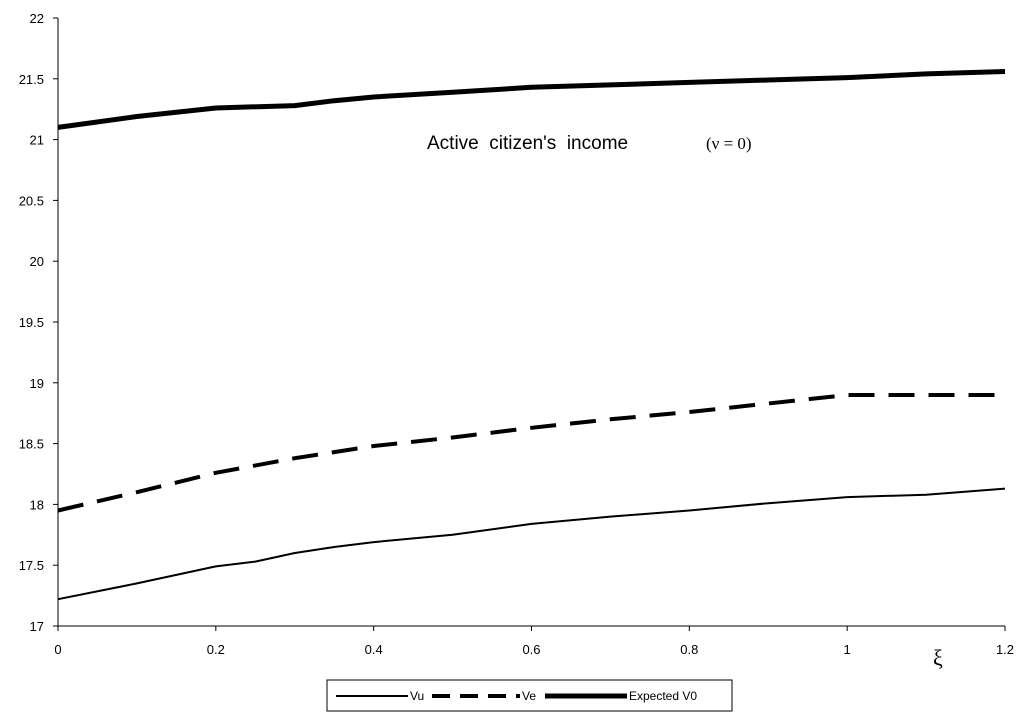  What do you see at coordinates (37, 504) in the screenshot?
I see `y-tick-label: 18` at bounding box center [37, 504].